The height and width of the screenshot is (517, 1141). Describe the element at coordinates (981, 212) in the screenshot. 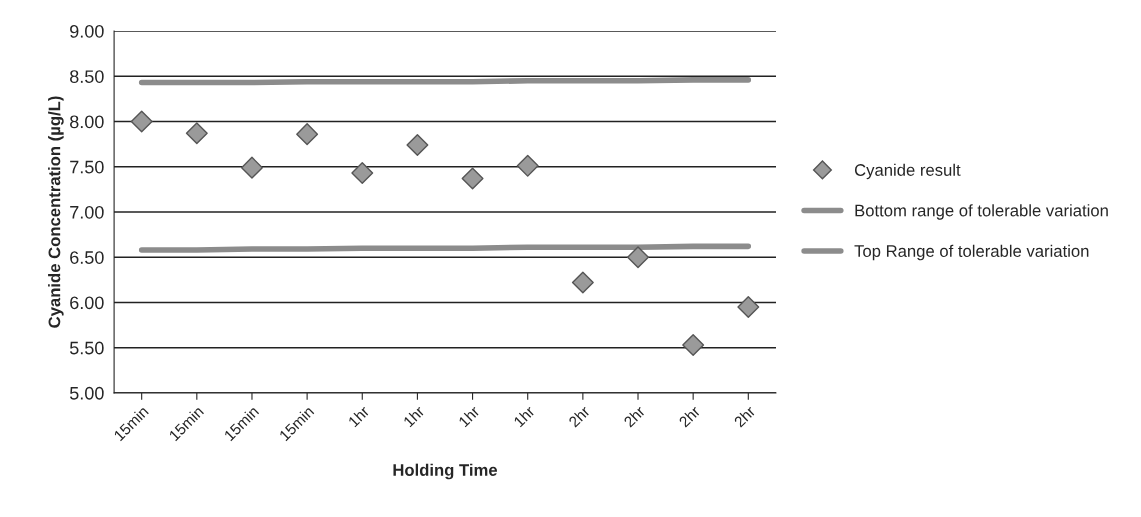

I see `legend-label: Bottom range of tolerable variation` at that location.